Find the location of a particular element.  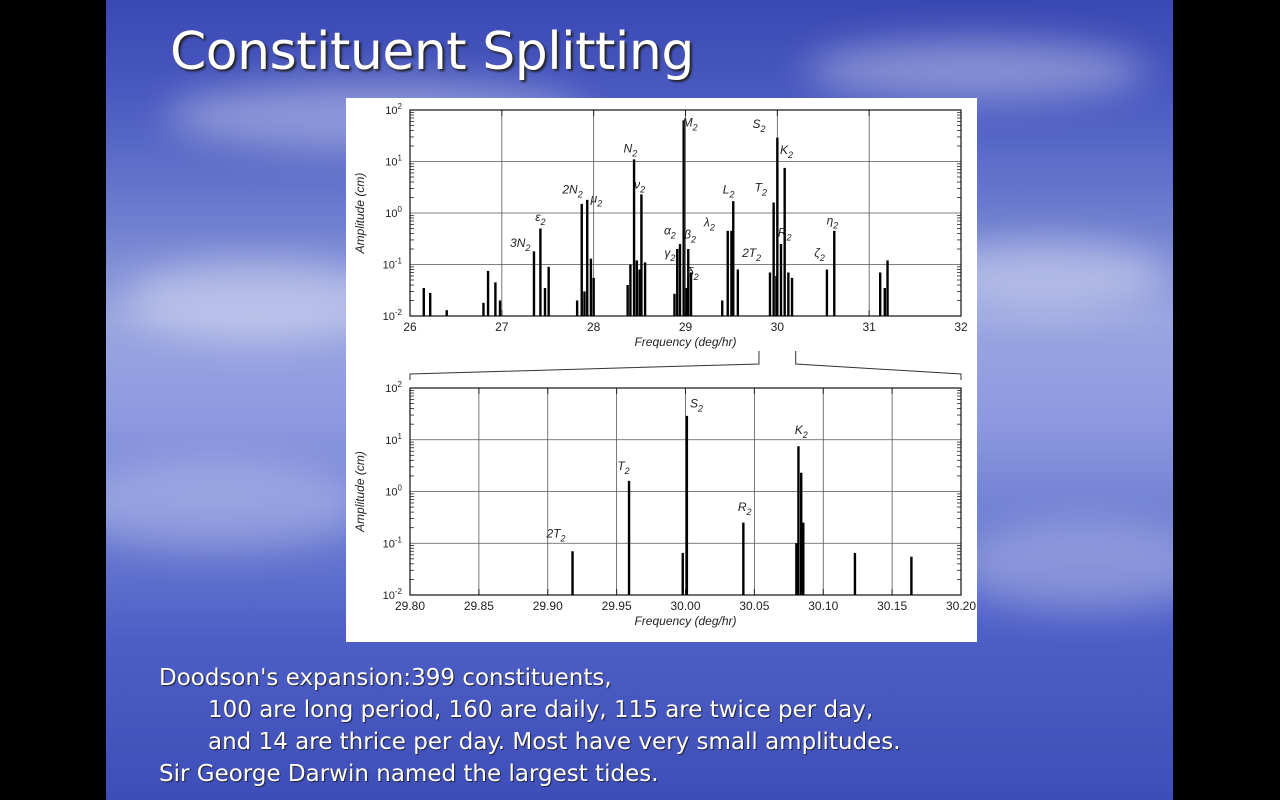

chart-1-xtick-label: 29 is located at coordinates (686, 327).